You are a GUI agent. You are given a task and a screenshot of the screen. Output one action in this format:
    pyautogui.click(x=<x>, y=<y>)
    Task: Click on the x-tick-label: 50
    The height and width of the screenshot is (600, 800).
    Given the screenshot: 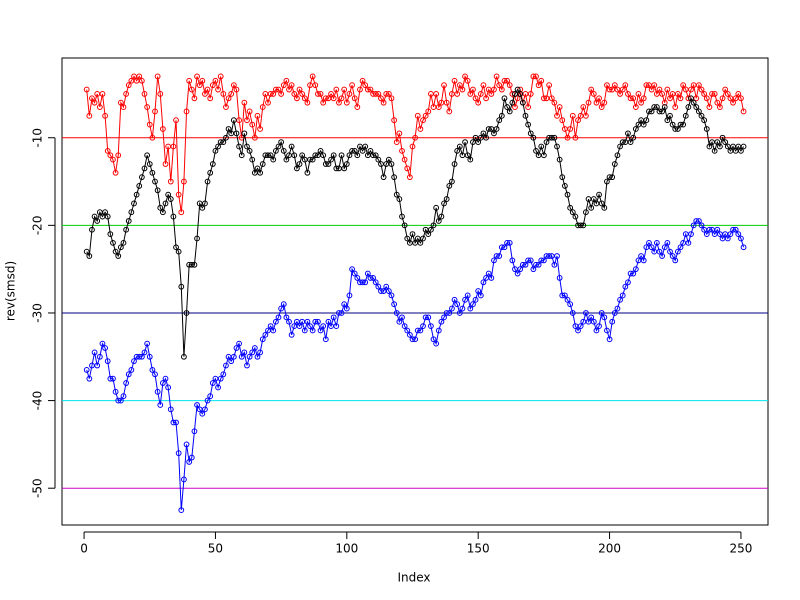 What is the action you would take?
    pyautogui.click(x=215, y=549)
    